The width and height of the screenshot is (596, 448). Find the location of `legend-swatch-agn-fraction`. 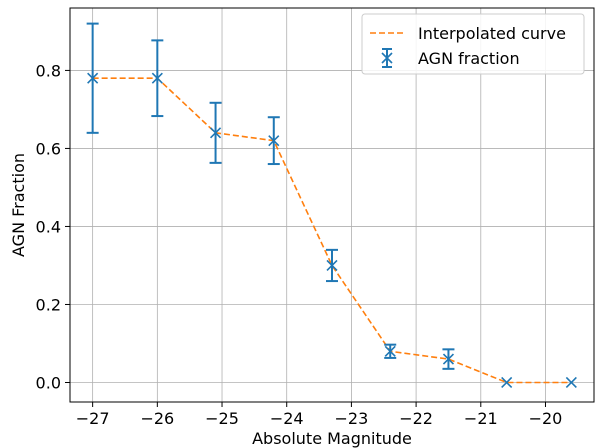

legend-swatch-agn-fraction is located at coordinates (387, 58).